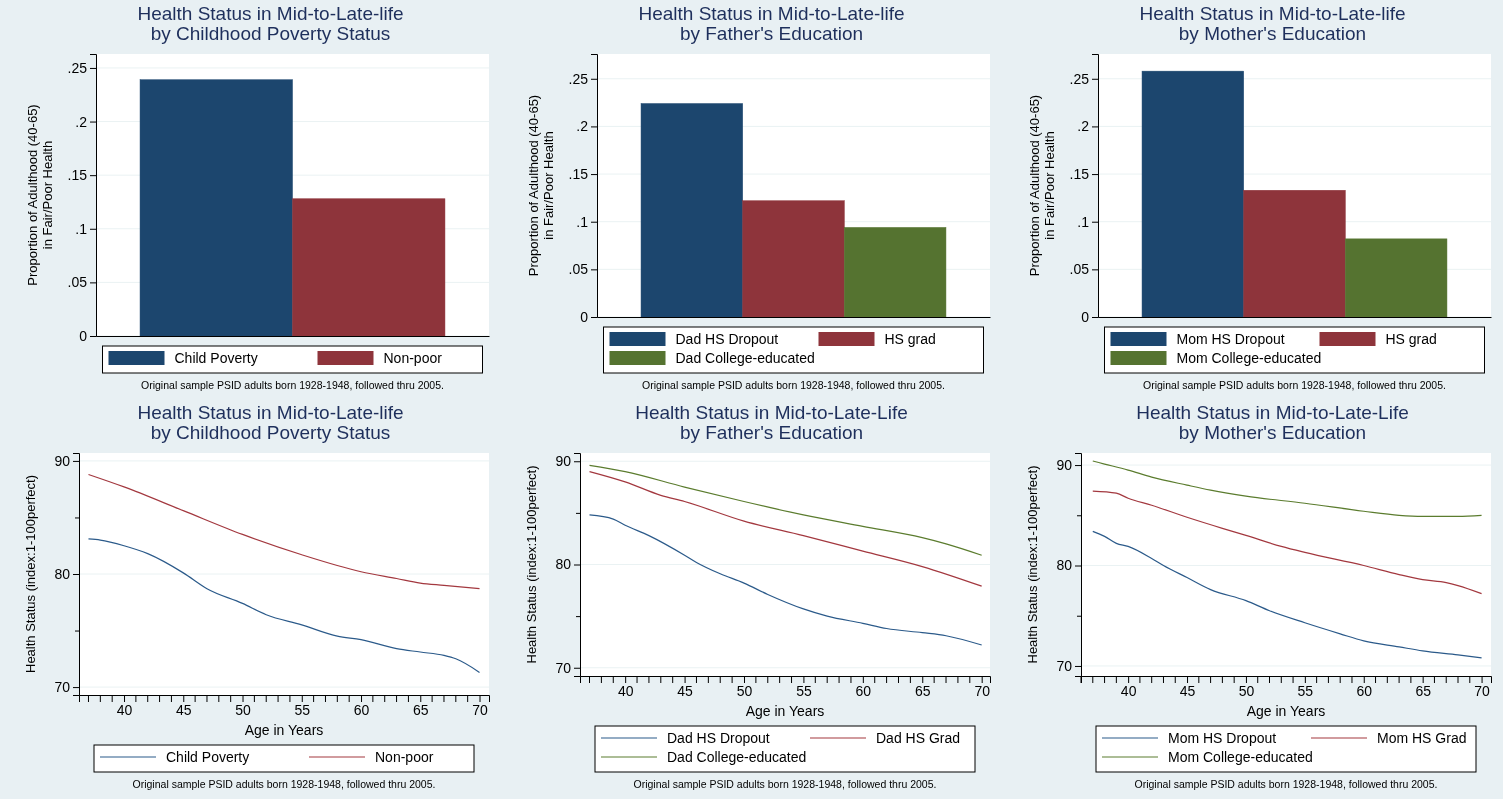 This screenshot has height=799, width=1503. I want to click on chart-title: Health Status in Mid-to-Late-Life by Father's Education, so click(771, 422).